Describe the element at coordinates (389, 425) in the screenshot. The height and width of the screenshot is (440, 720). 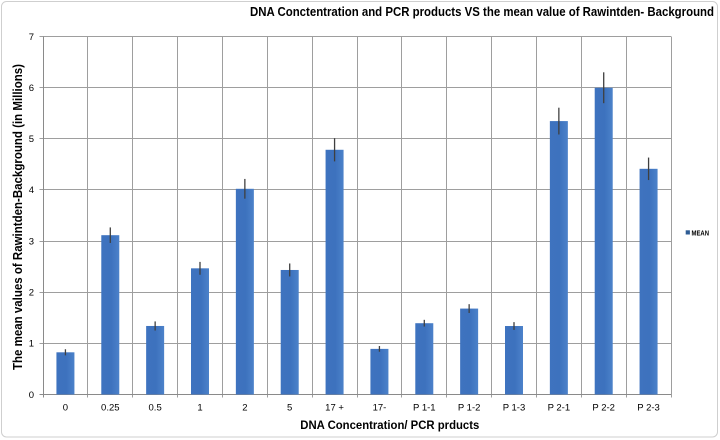
I see `svg-text: DNA Concentration/ PCR prducts` at that location.